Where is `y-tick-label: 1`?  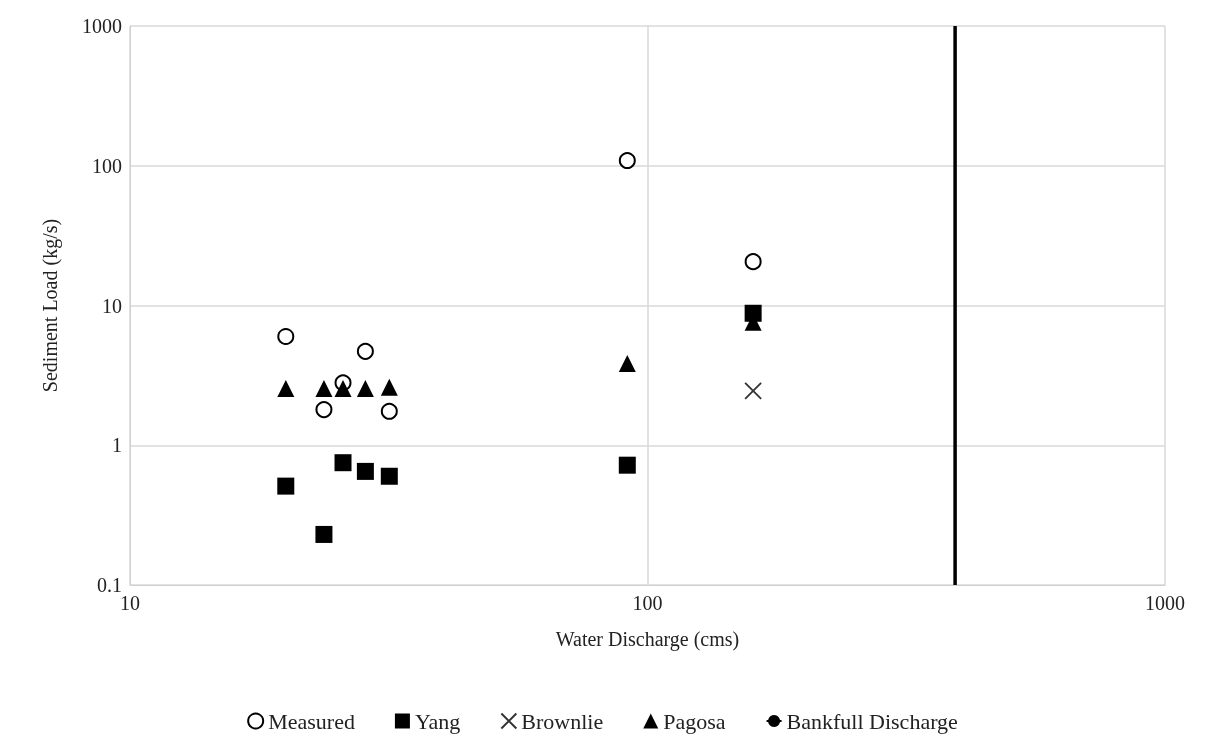
y-tick-label: 1 is located at coordinates (117, 445).